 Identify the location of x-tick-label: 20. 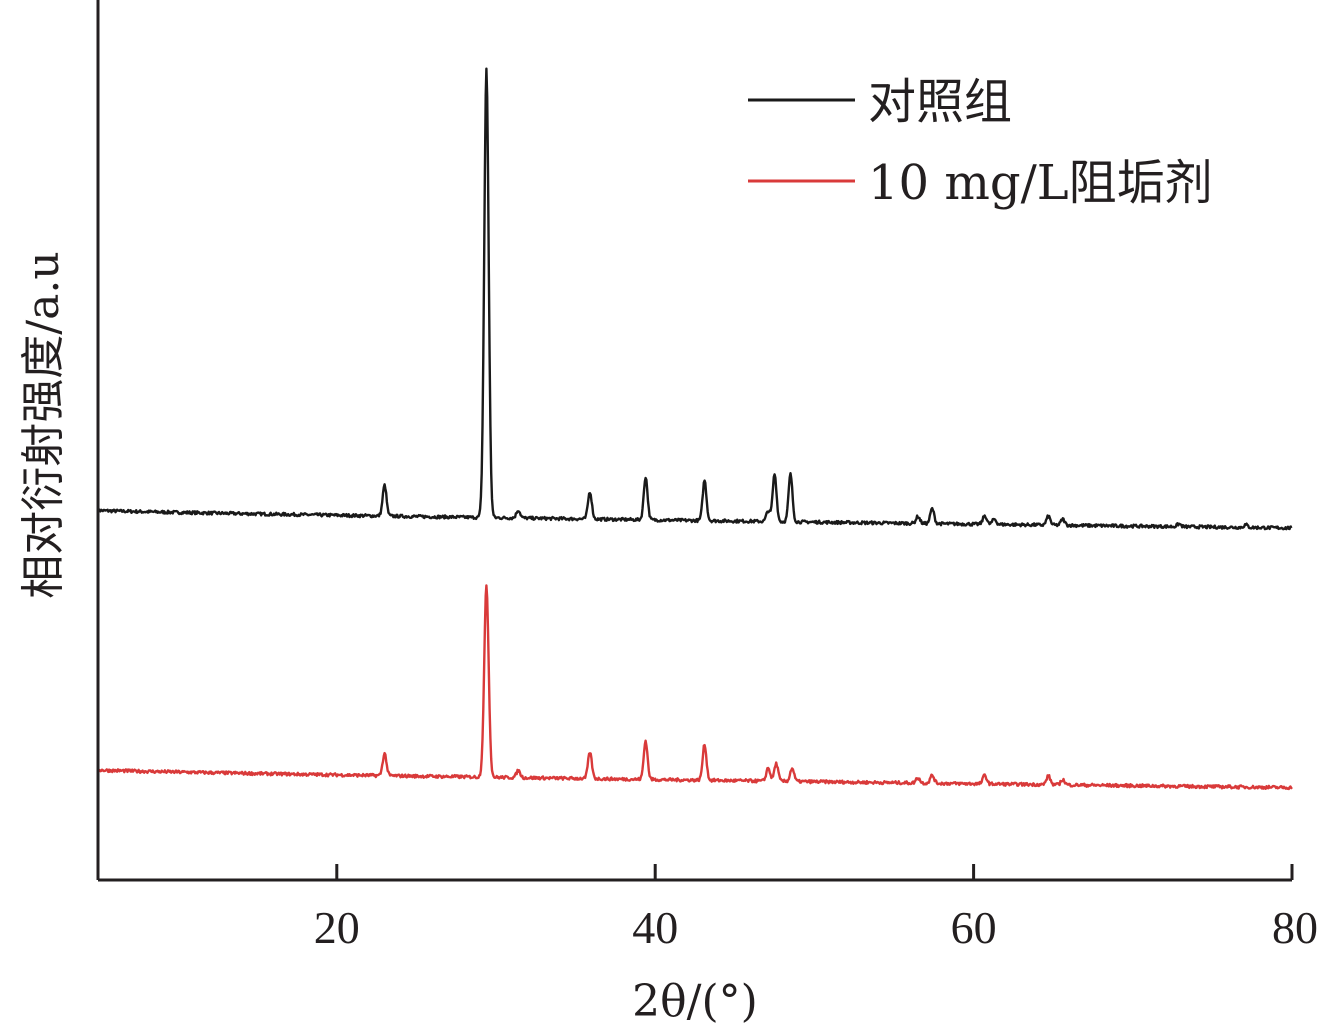
(337, 927).